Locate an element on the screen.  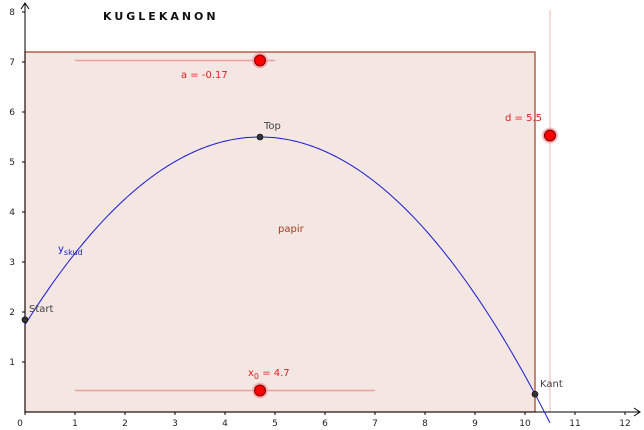
point-kant is located at coordinates (535, 394).